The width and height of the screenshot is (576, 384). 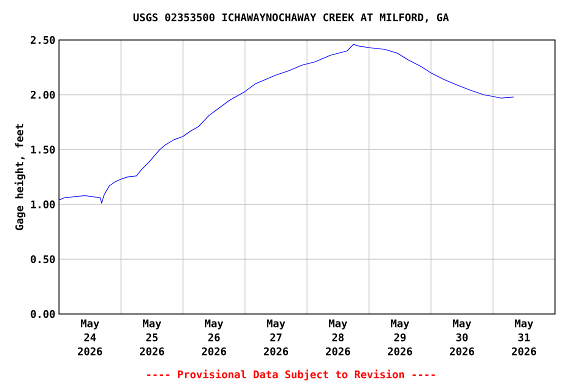 What do you see at coordinates (400, 338) in the screenshot?
I see `x-tick-label: May 29 2026` at bounding box center [400, 338].